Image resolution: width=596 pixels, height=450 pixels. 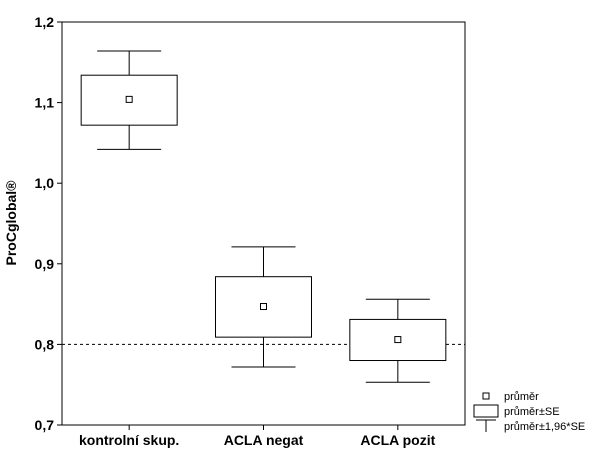 I want to click on x-tick-label: kontrolní skup., so click(x=129, y=440).